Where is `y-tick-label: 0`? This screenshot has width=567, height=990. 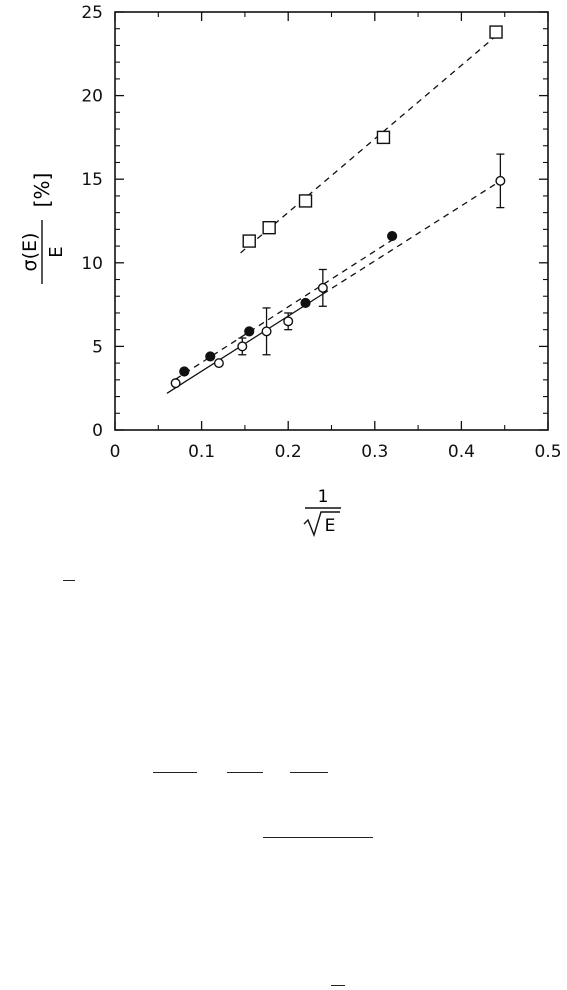
y-tick-label: 0 is located at coordinates (97, 431).